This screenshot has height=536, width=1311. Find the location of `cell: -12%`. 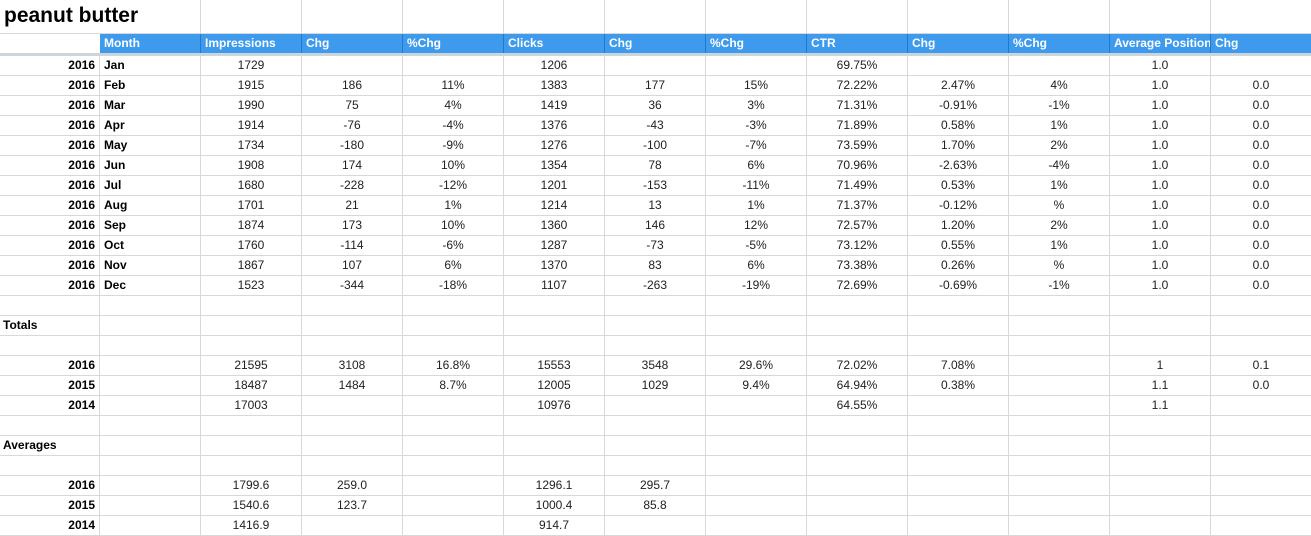

cell: -12% is located at coordinates (453, 185).